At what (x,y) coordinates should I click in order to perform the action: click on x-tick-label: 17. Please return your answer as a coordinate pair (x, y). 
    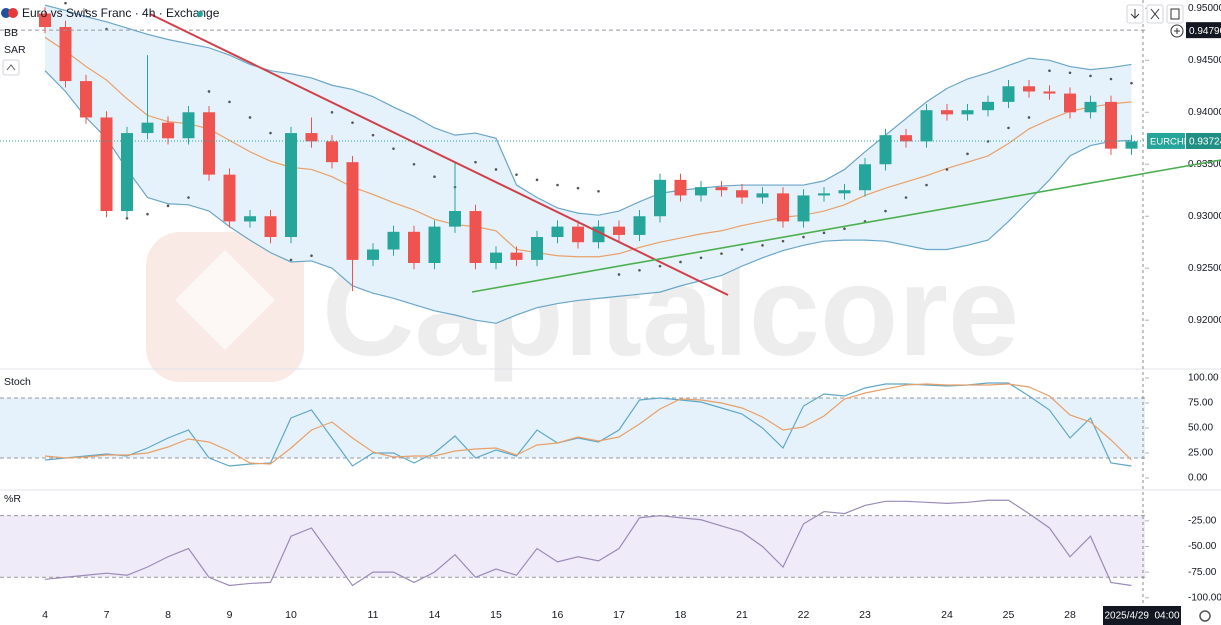
    Looking at the image, I should click on (619, 615).